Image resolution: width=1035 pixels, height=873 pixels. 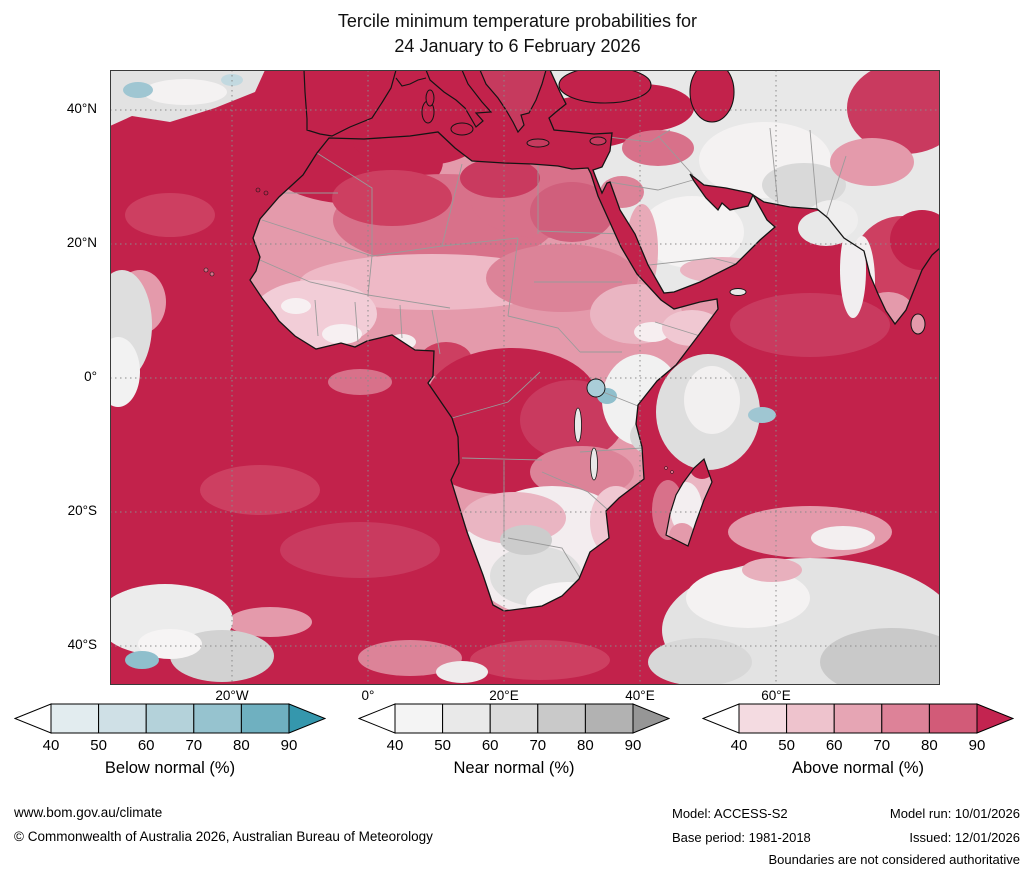 I want to click on legend-below-normal-ticks: 40 50 60 70 80 90, so click(x=170, y=746).